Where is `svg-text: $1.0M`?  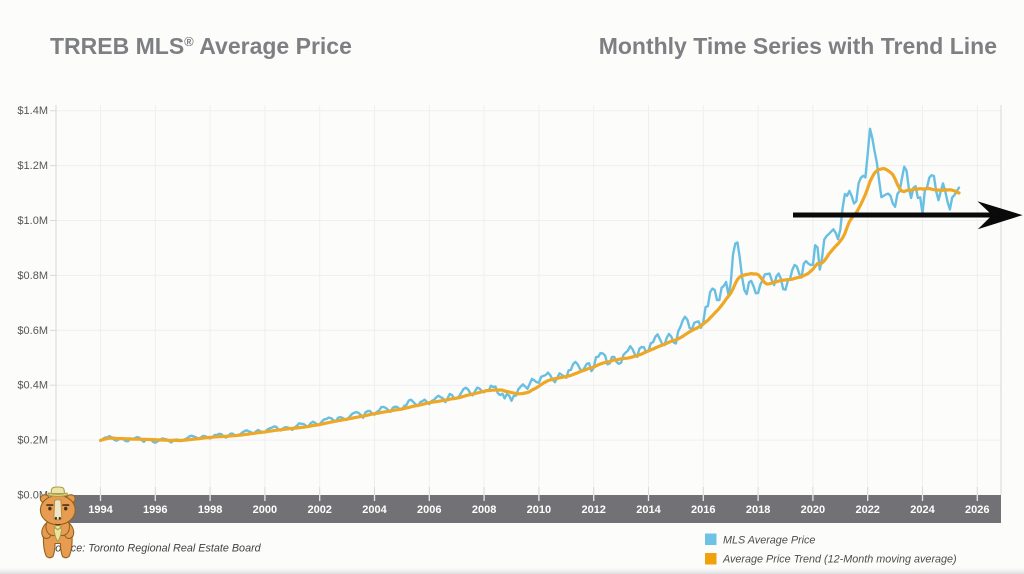 svg-text: $1.0M is located at coordinates (32, 221).